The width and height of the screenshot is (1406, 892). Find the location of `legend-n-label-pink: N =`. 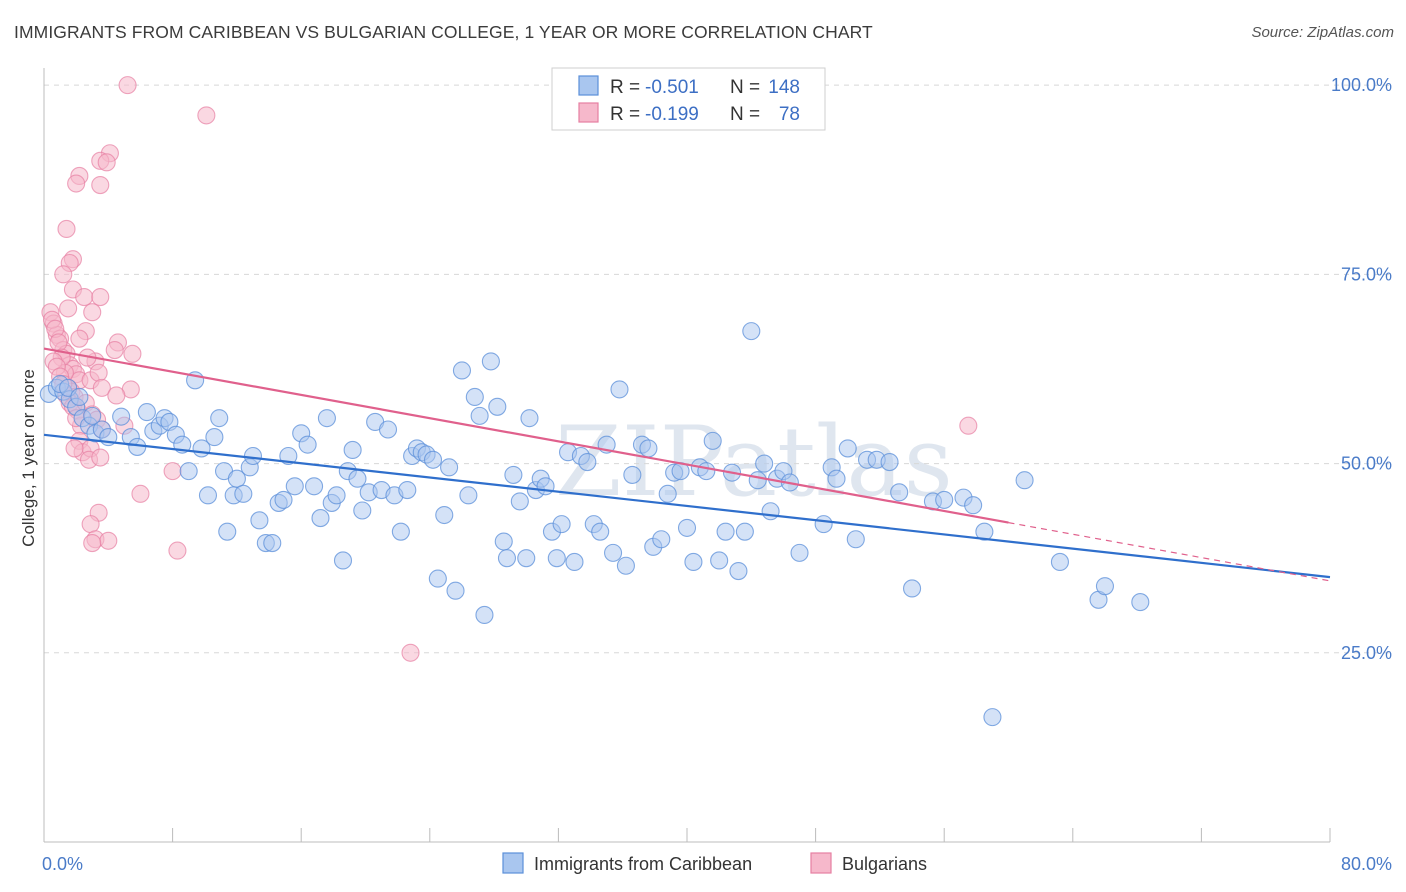

legend-n-label-pink: N = is located at coordinates (745, 114).